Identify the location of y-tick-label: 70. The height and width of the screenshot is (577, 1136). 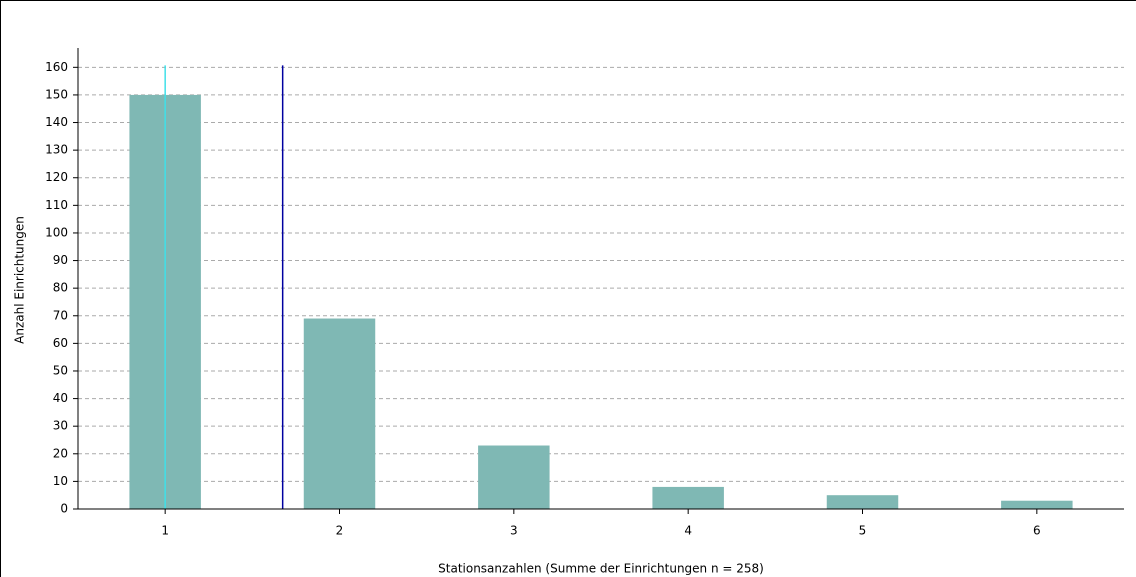
(60, 315).